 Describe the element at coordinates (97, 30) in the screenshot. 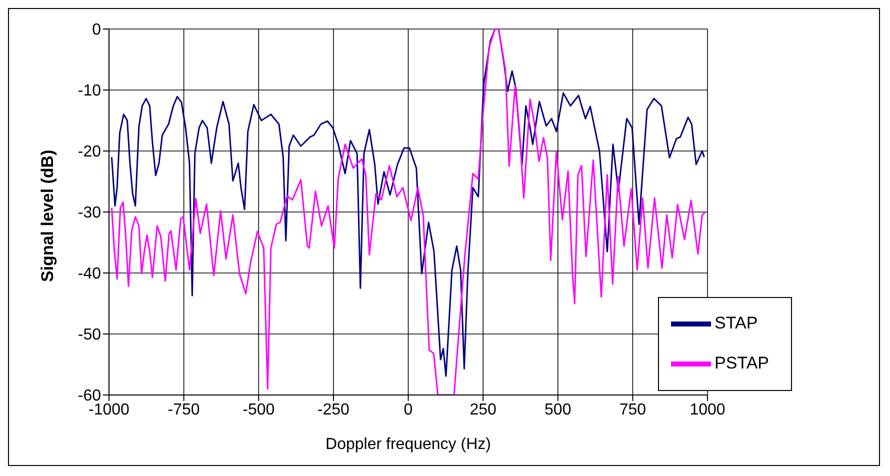

I see `y-tick-label: 0` at that location.